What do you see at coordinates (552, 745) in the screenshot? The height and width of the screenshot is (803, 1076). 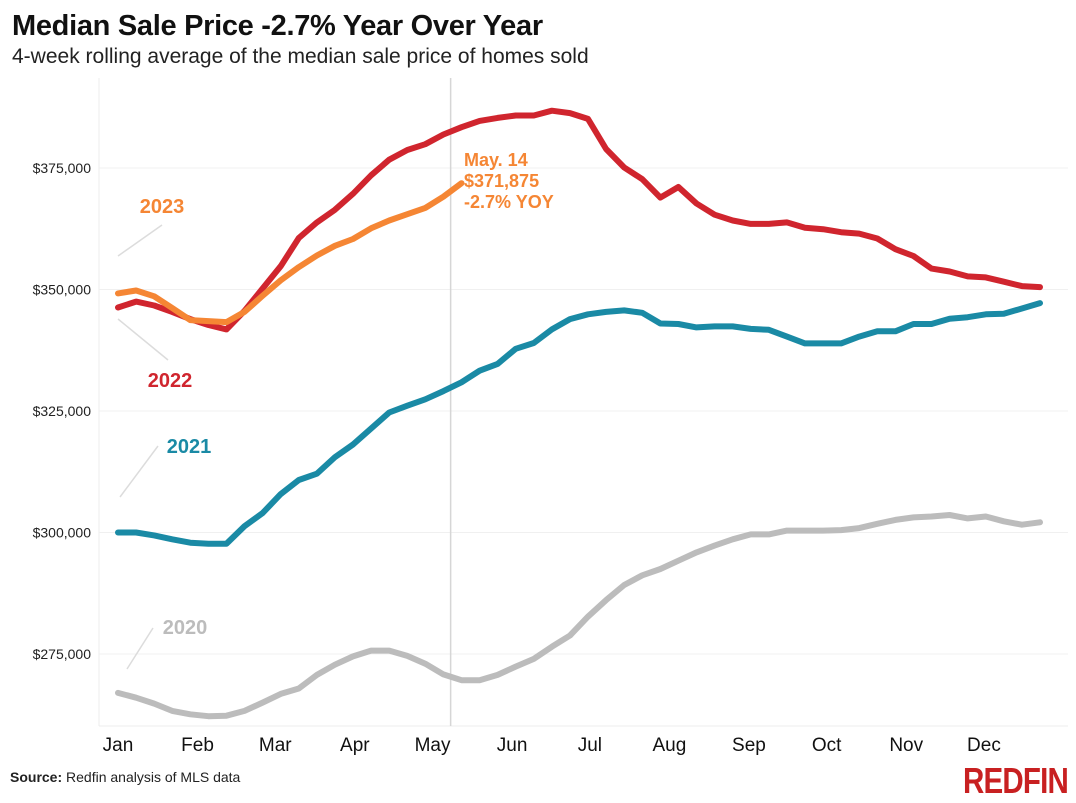 I see `x-axis: Jan Feb Mar Apr May Jun Jul Aug Sep Oct Nov Dec` at bounding box center [552, 745].